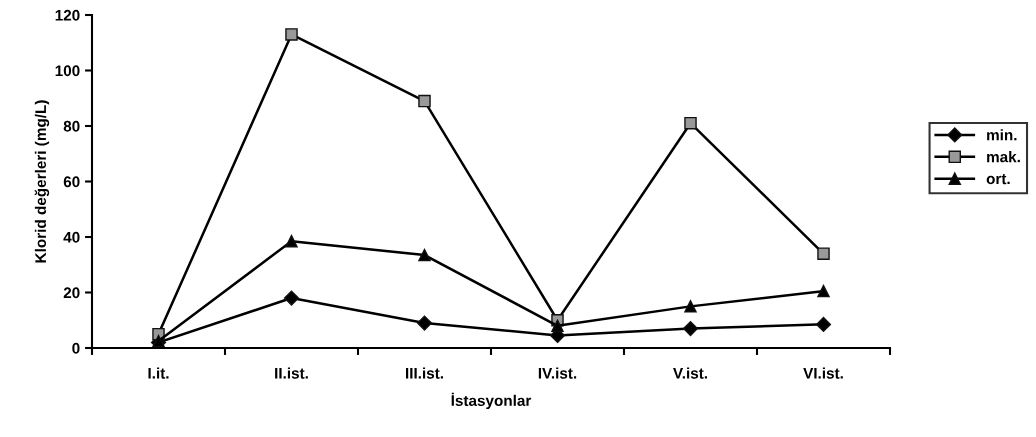 Image resolution: width=1036 pixels, height=437 pixels. I want to click on y-axis-title: Klorid değerleri (mg/L), so click(42, 181).